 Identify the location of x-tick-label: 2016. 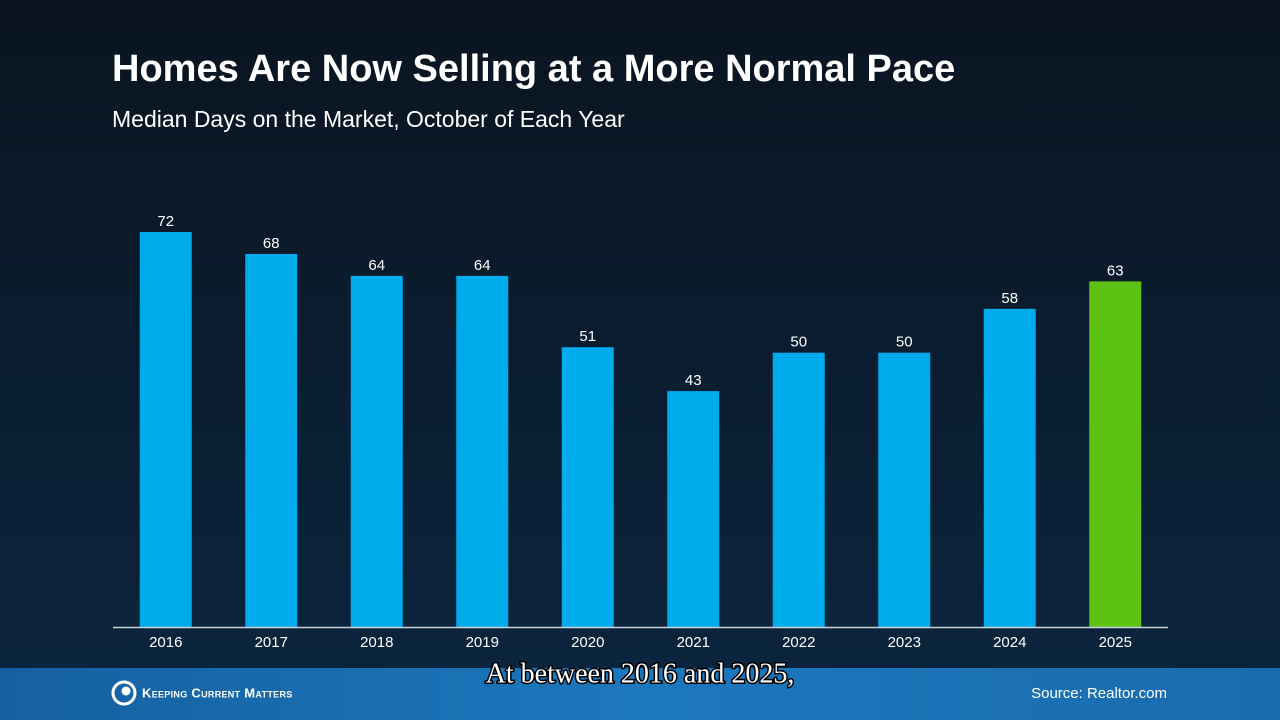
(165, 642).